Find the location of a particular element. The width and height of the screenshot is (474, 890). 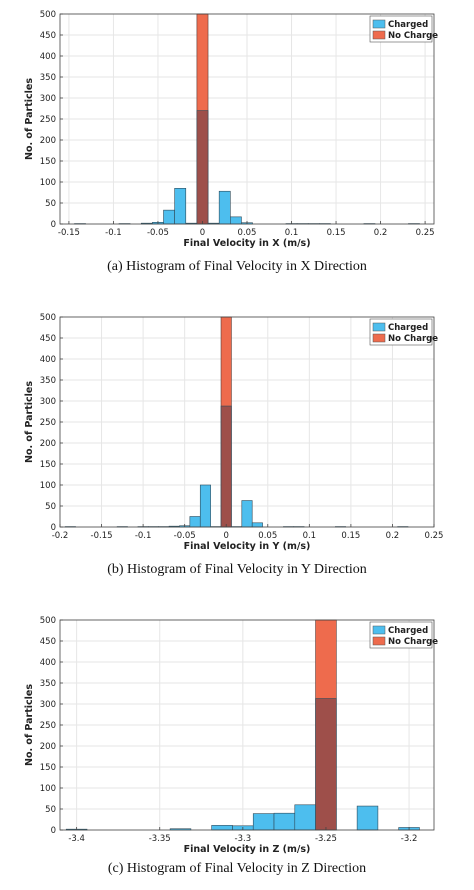

x-tick-label: -3.2 is located at coordinates (409, 839).